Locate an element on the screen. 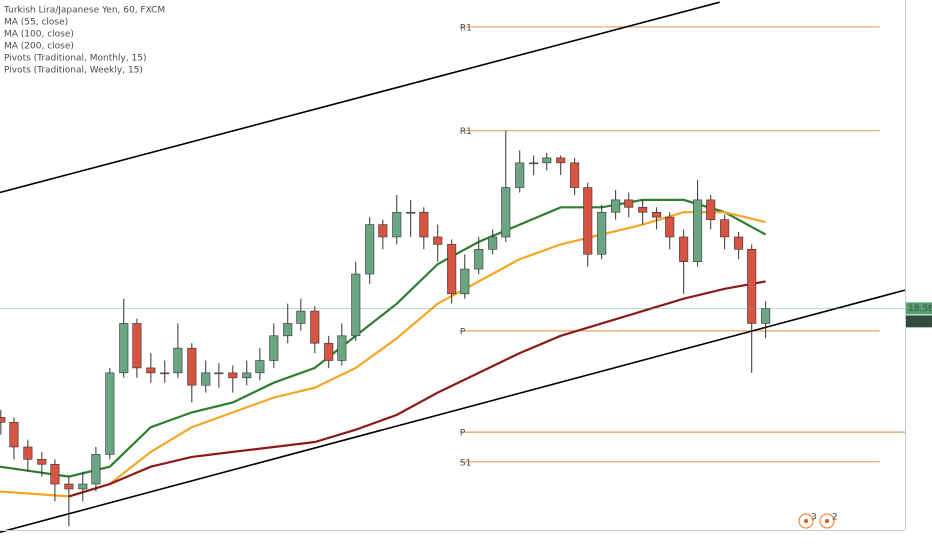 The width and height of the screenshot is (932, 550). legend-entry: Pivots (Traditional, Monthly, 15) is located at coordinates (75, 59).